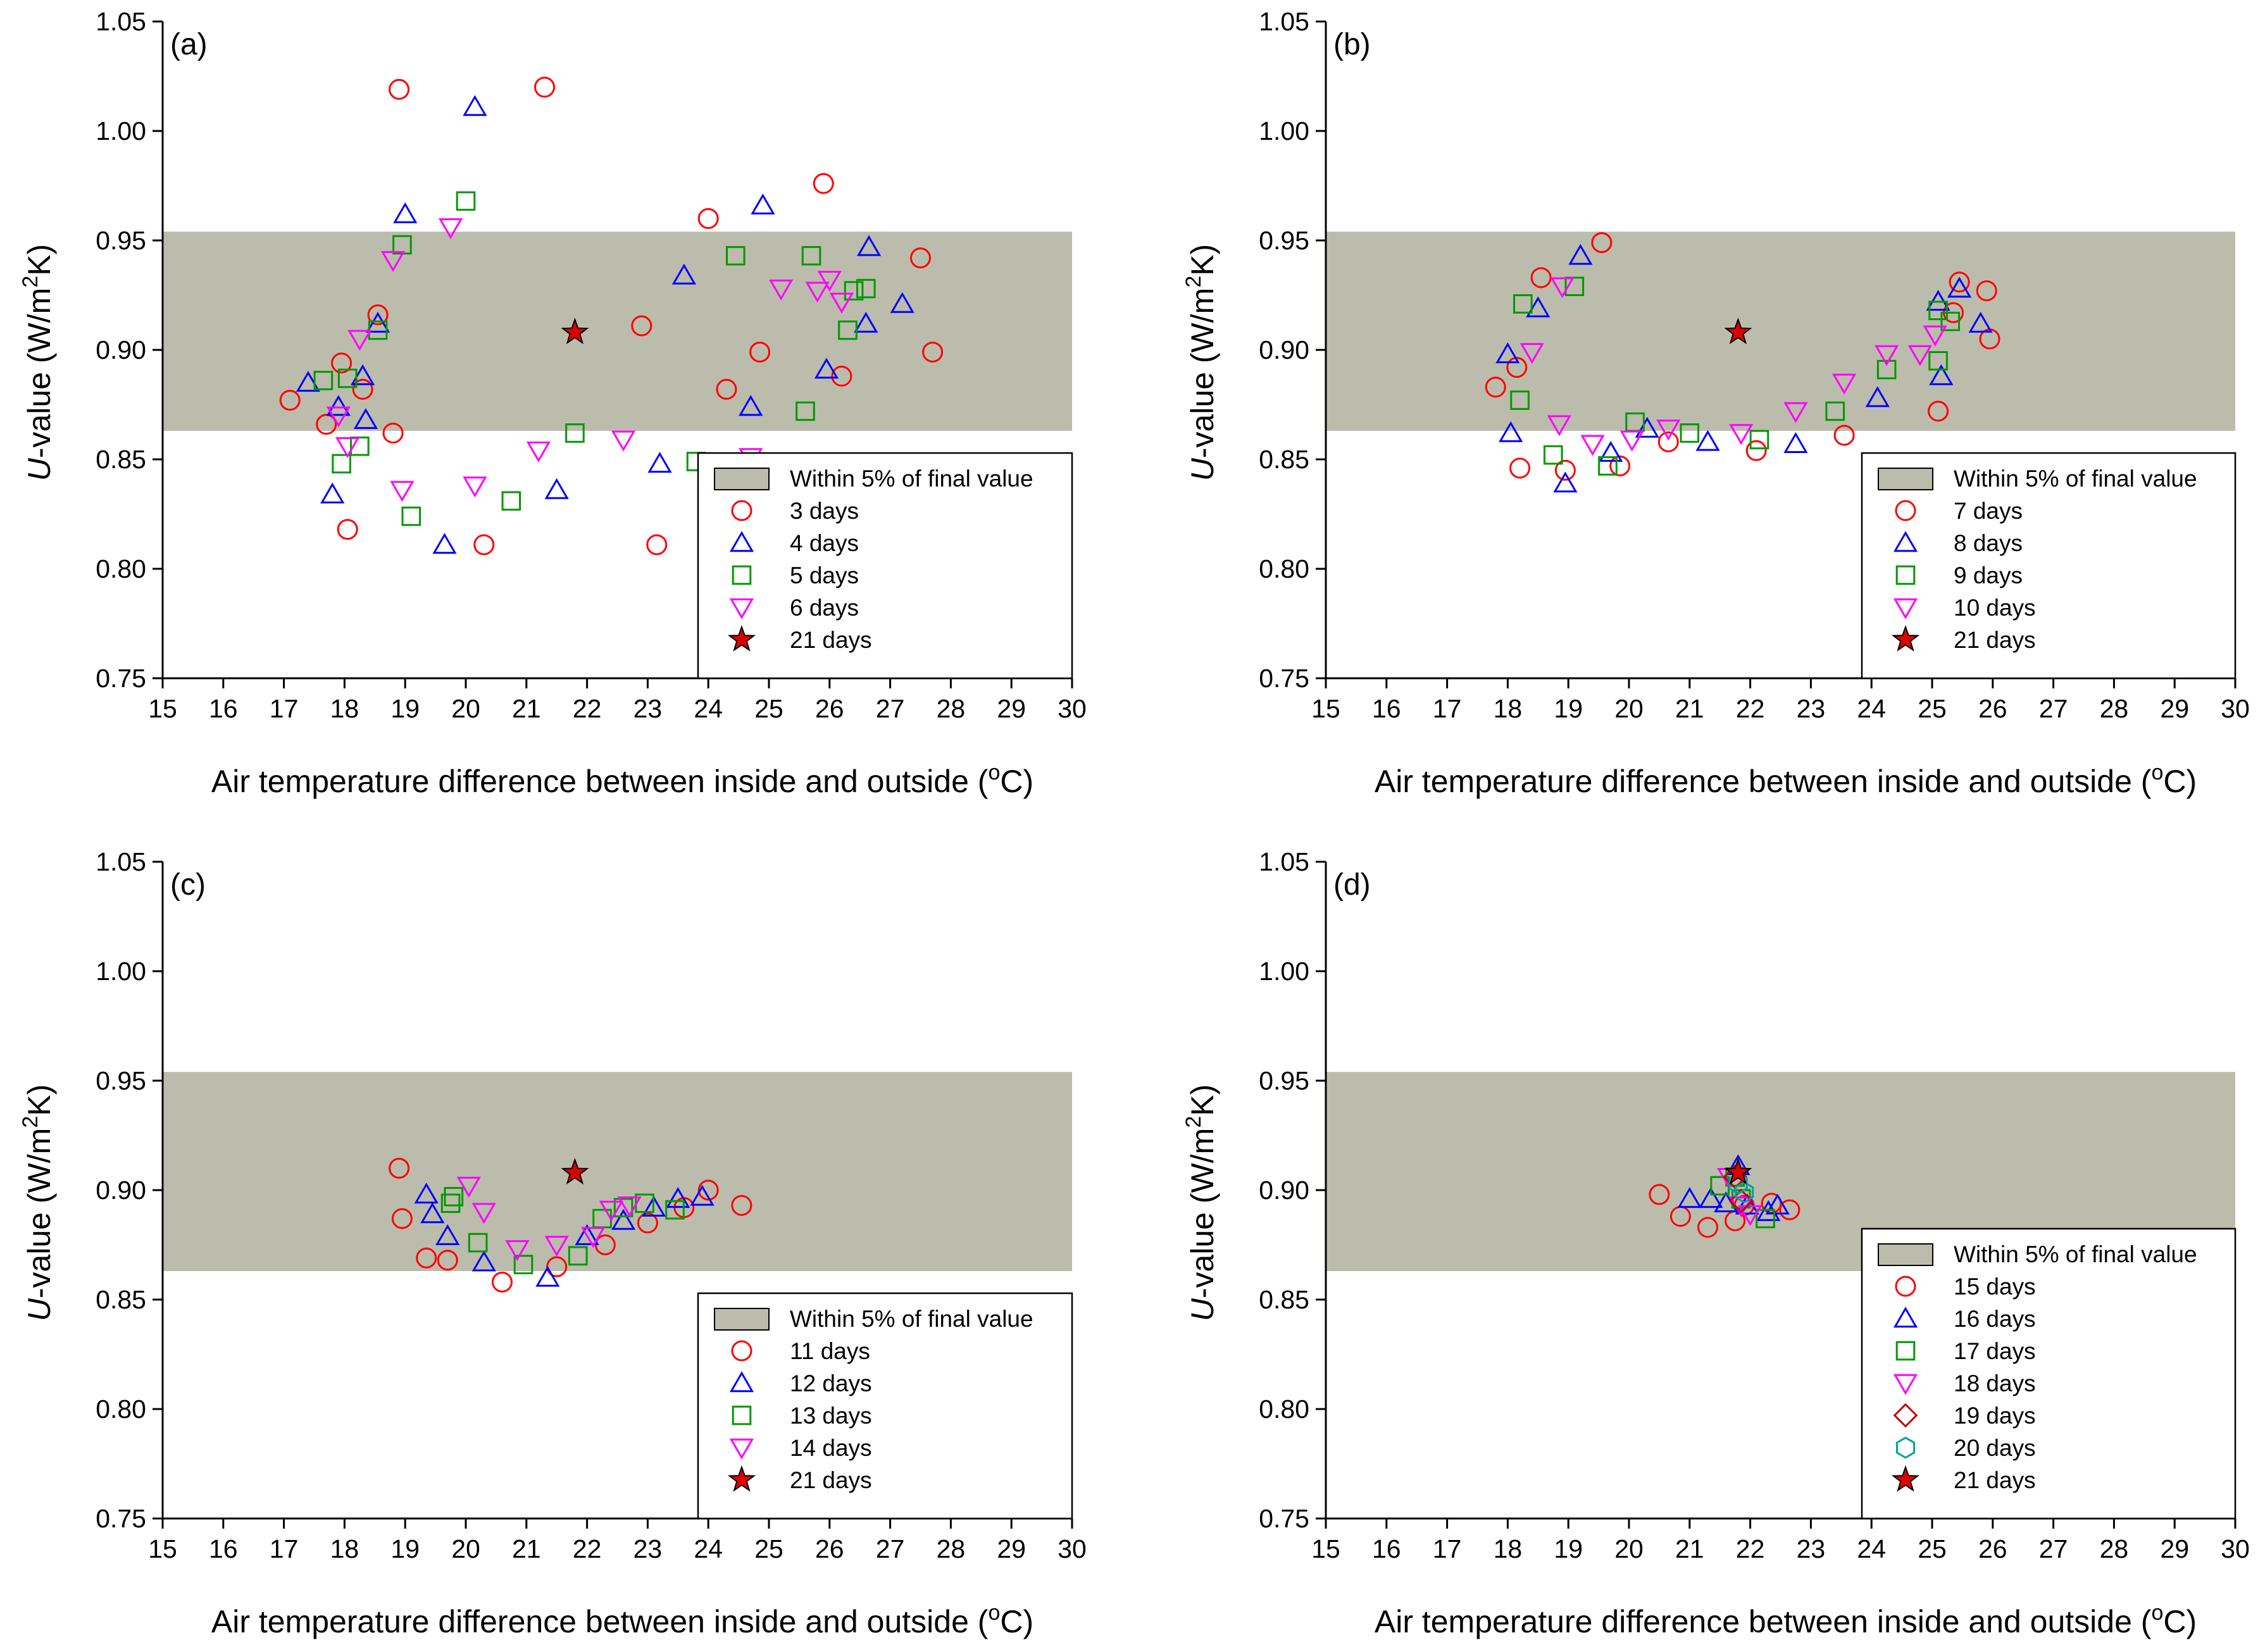 This screenshot has width=2265, height=1652. What do you see at coordinates (189, 44) in the screenshot?
I see `panel-label: (a)` at bounding box center [189, 44].